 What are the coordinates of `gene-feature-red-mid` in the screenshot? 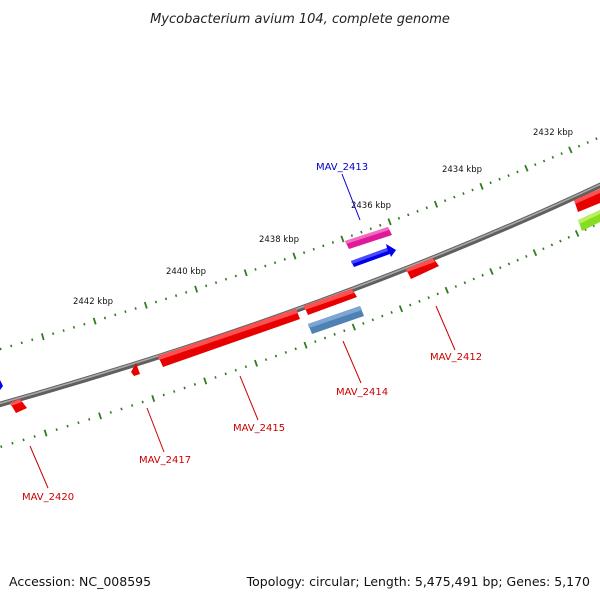 It's located at (330, 302).